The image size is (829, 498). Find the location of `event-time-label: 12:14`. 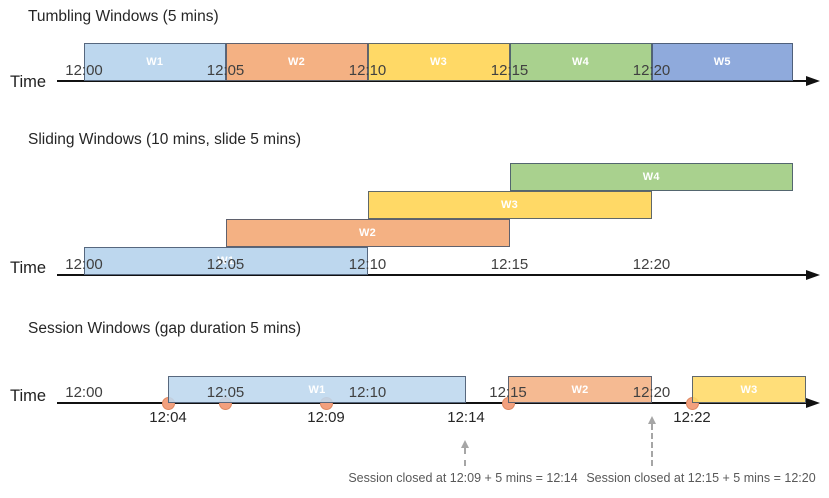

event-time-label: 12:14 is located at coordinates (466, 417).